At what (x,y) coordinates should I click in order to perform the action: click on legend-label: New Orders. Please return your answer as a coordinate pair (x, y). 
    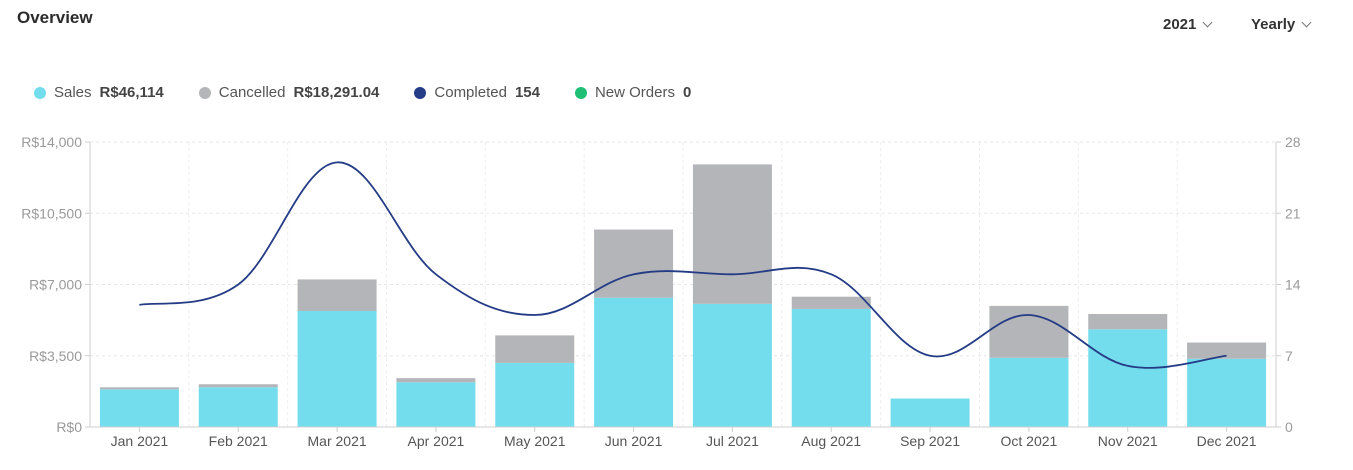
    Looking at the image, I should click on (634, 92).